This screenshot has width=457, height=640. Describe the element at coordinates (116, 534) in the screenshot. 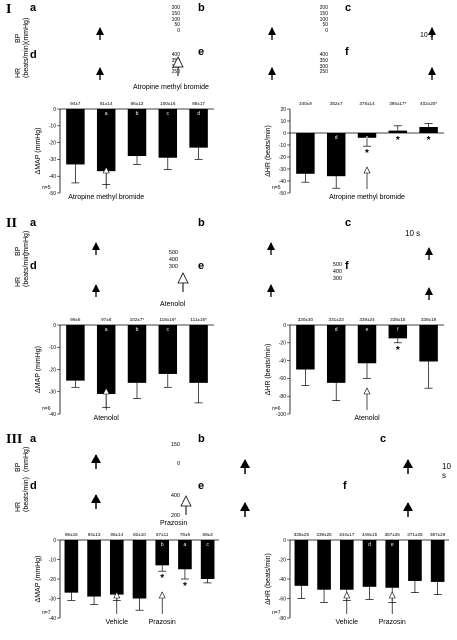

I see `bar-top-label: 86±14` at that location.